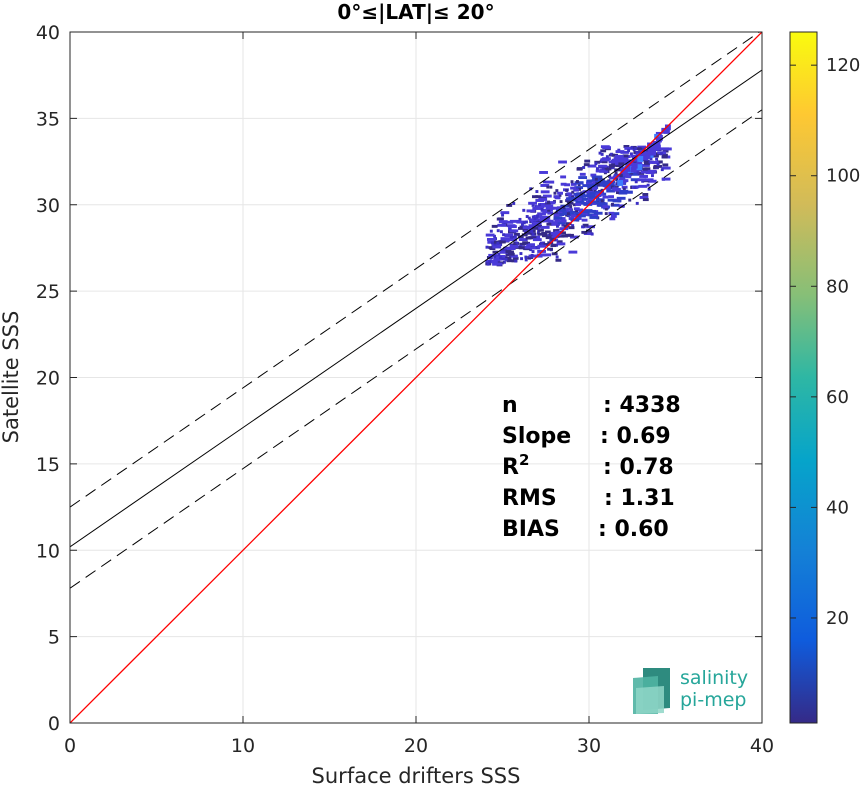 The width and height of the screenshot is (865, 786). What do you see at coordinates (585, 529) in the screenshot?
I see `stat-row: BIAS: 0.60` at bounding box center [585, 529].